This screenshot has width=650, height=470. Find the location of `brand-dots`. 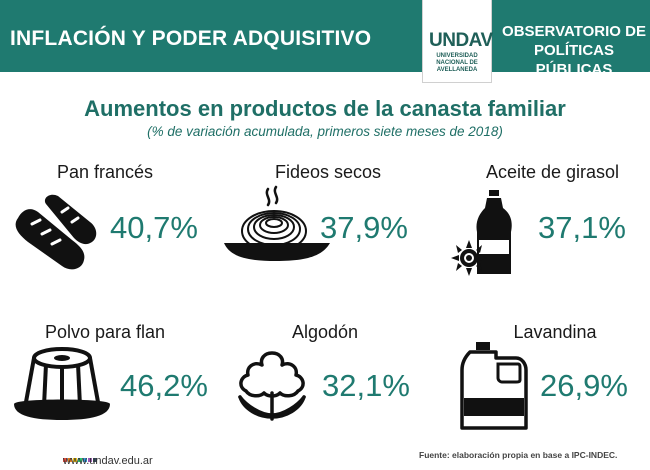

brand-dots is located at coordinates (80, 458).